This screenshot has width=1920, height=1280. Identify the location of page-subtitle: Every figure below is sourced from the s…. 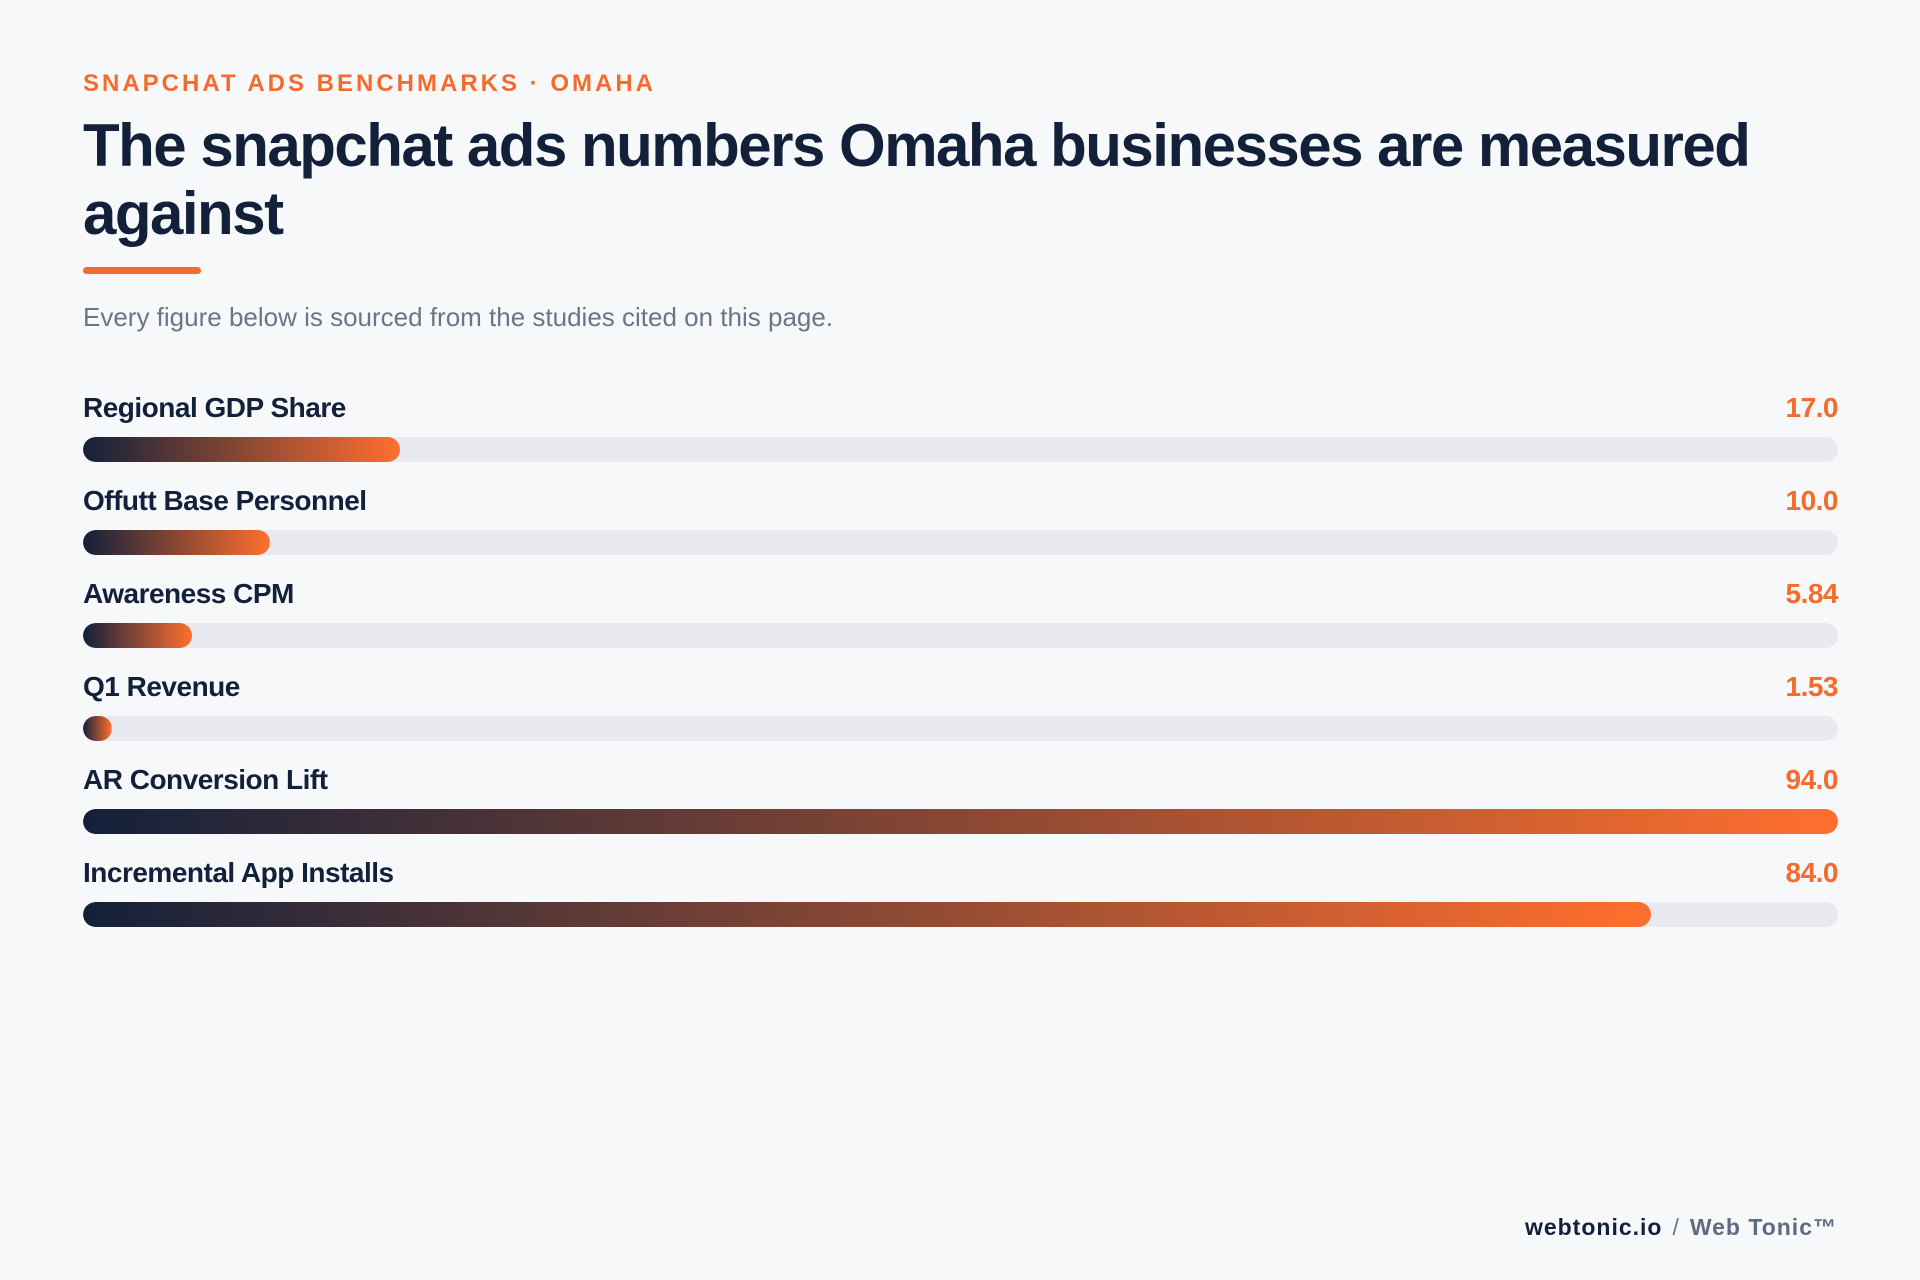
(458, 317).